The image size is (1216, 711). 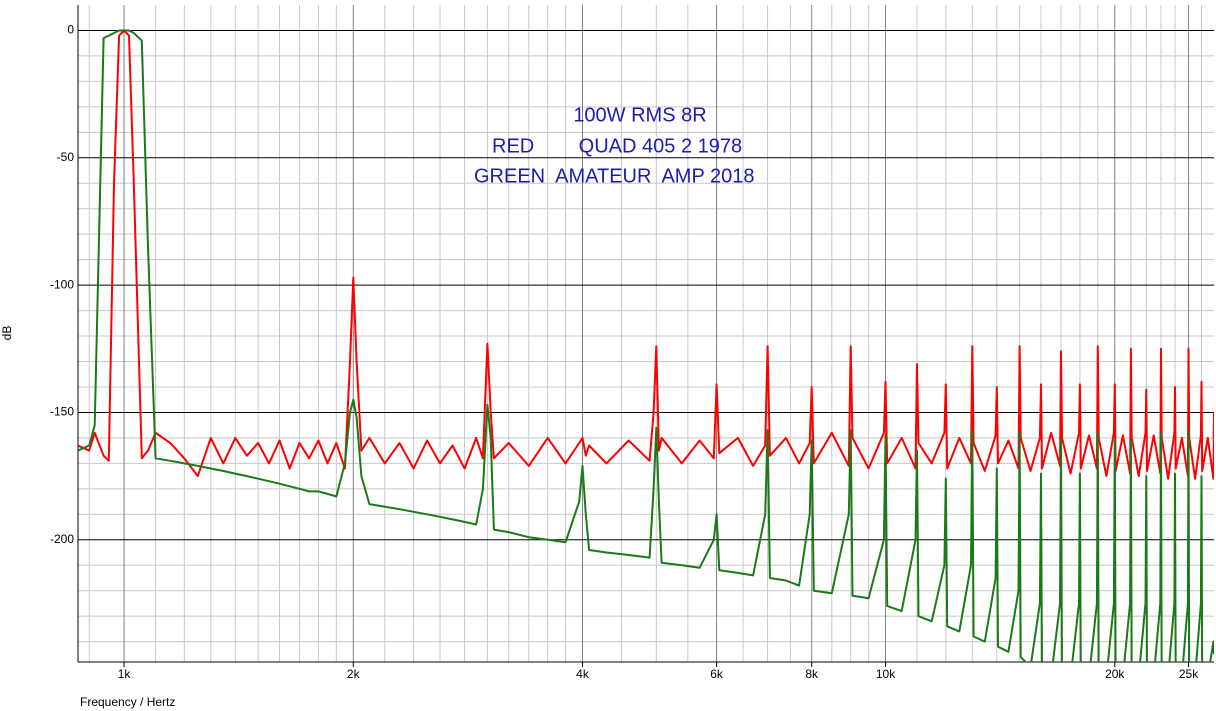 What do you see at coordinates (583, 674) in the screenshot?
I see `x-tick-label: 4k` at bounding box center [583, 674].